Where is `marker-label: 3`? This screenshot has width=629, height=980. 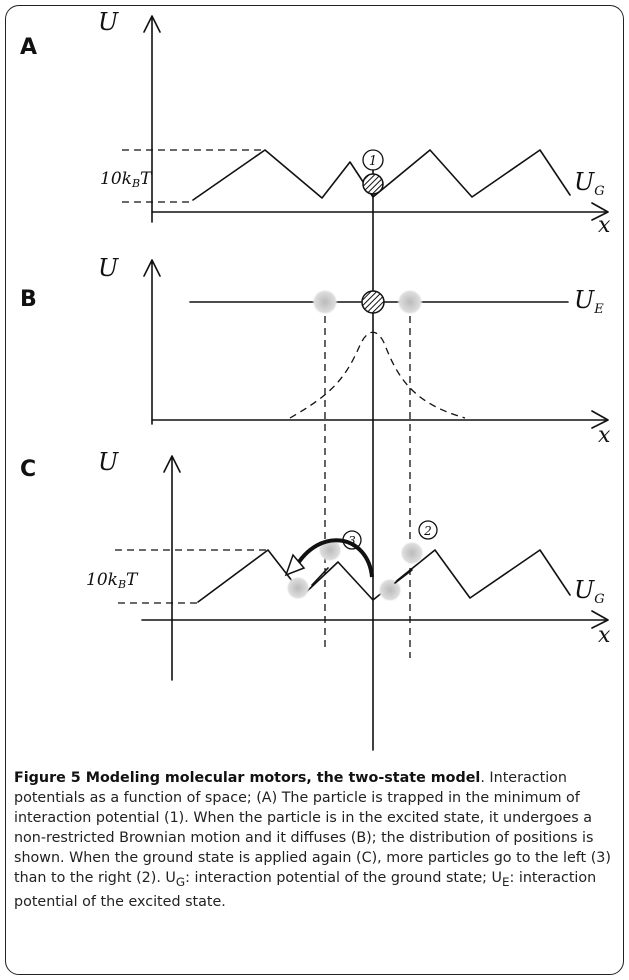 marker-label: 3 is located at coordinates (352, 541).